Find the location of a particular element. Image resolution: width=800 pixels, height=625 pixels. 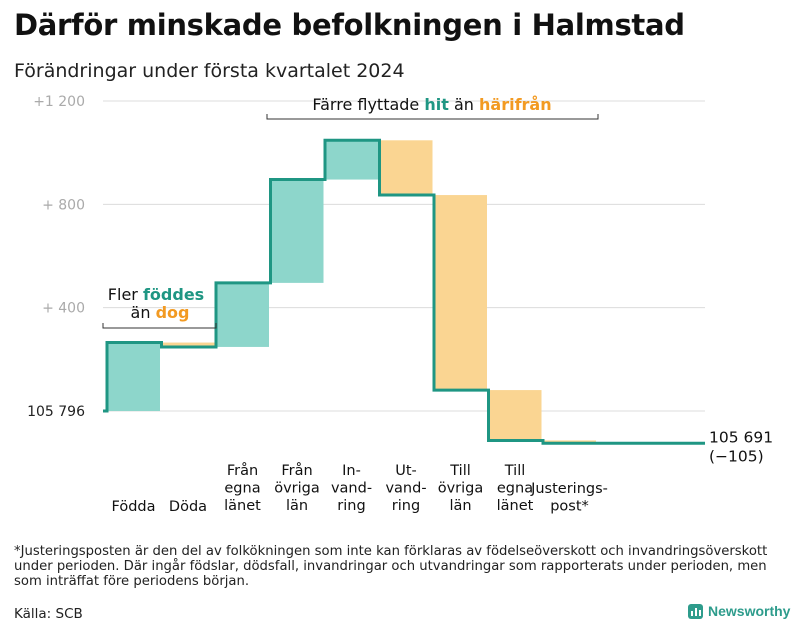

category-label: Till övriga län is located at coordinates (461, 488).